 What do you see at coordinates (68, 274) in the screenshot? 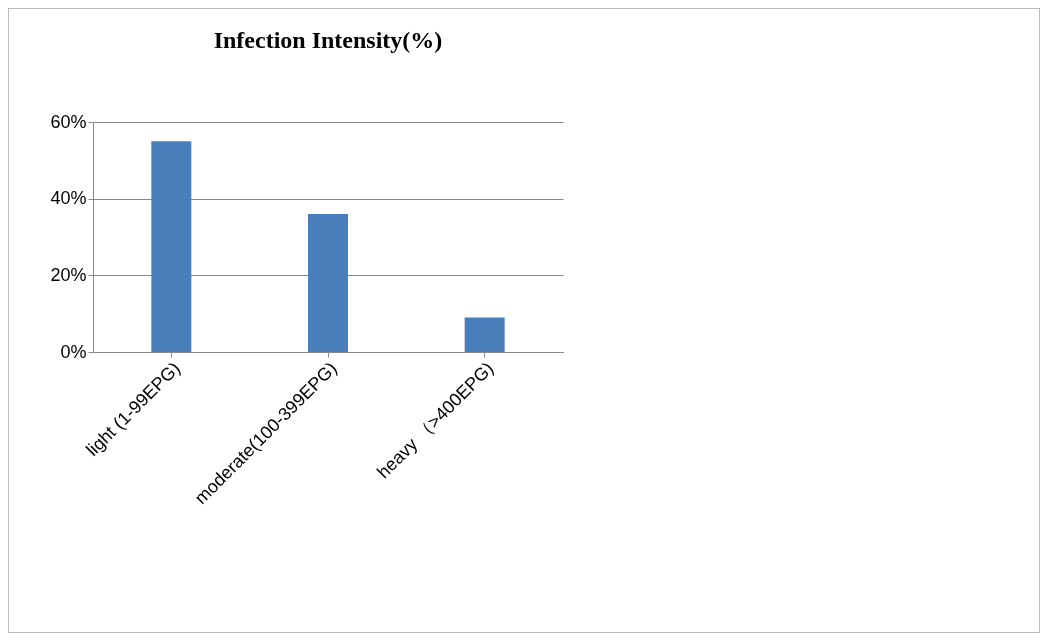
I see `y-tick-label: 20%` at bounding box center [68, 274].